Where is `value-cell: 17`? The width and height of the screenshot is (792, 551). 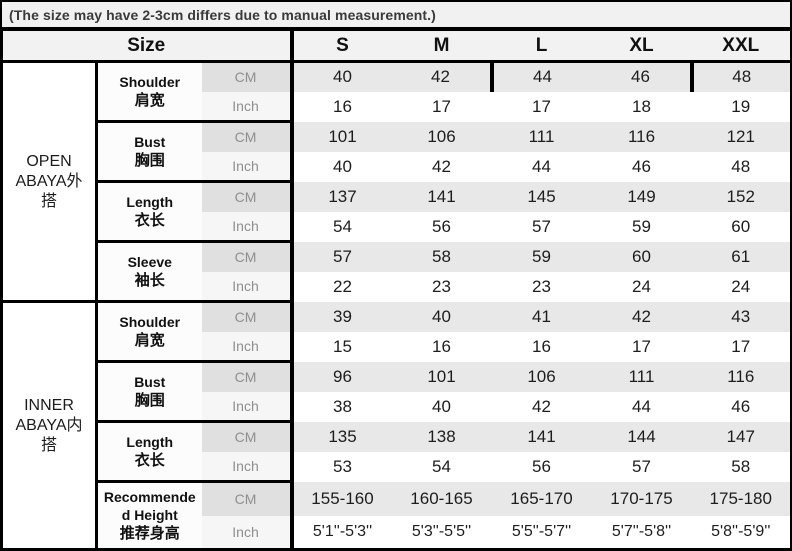 value-cell: 17 is located at coordinates (541, 106).